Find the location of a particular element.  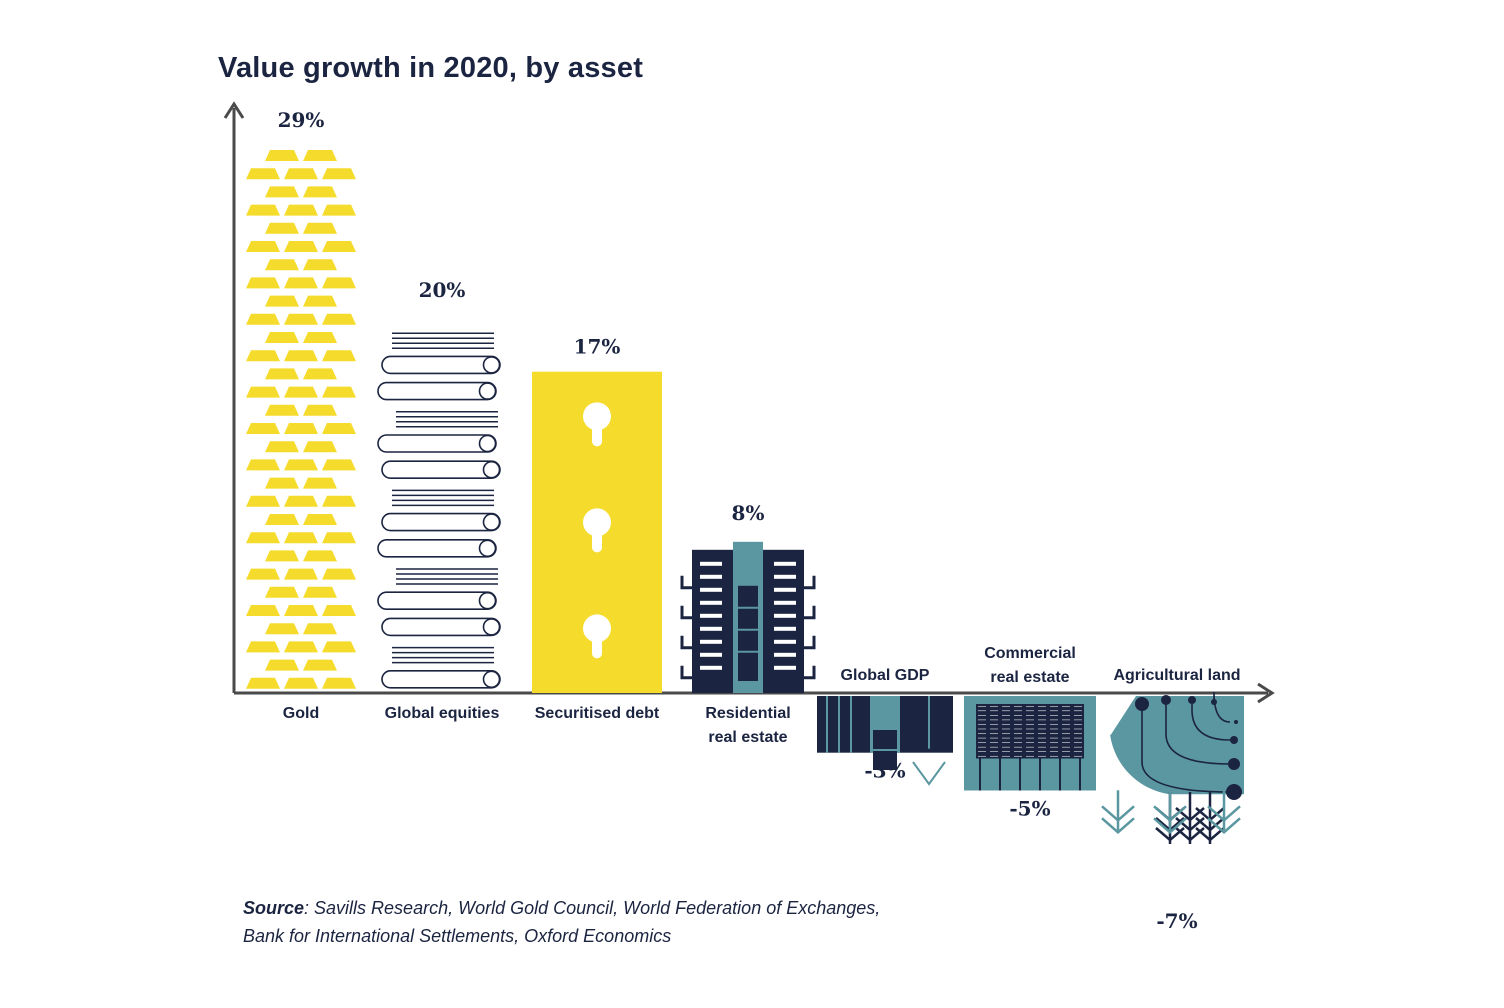

category-label: Global equities is located at coordinates (442, 713).